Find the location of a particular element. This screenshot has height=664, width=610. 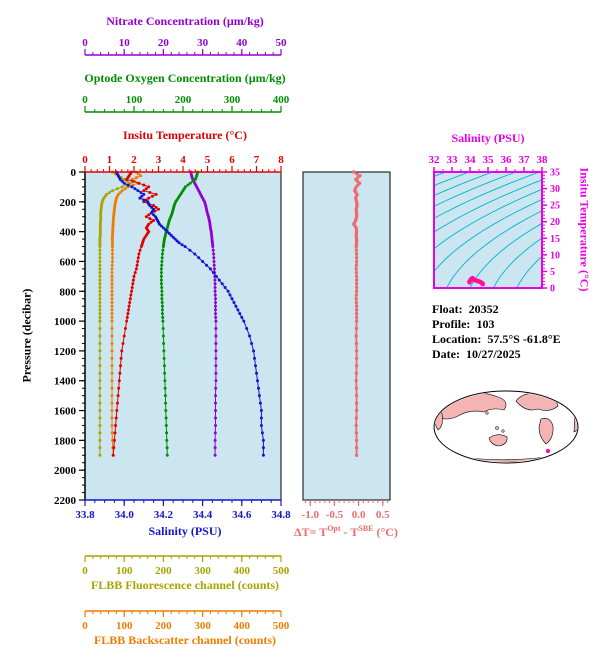

svg-text: -1.0 is located at coordinates (311, 515).